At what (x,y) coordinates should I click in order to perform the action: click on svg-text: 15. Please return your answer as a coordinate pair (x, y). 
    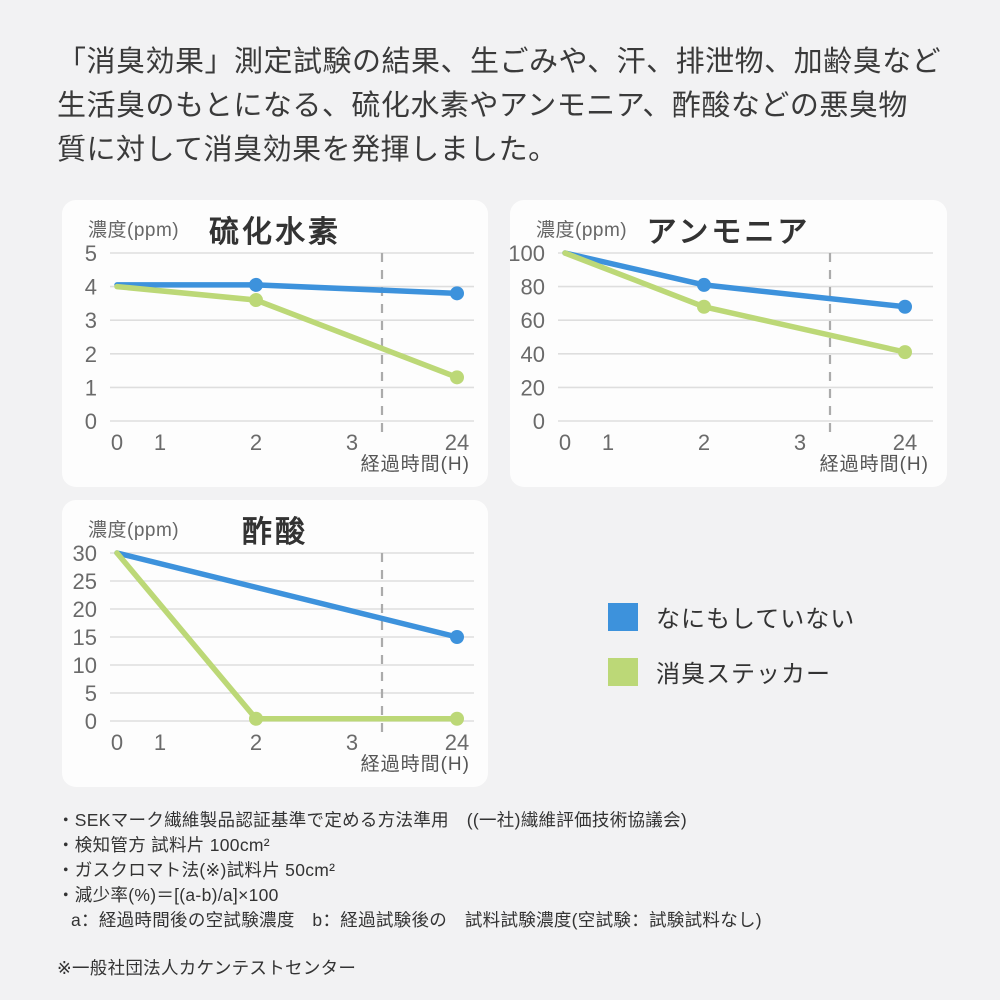
    Looking at the image, I should click on (85, 637).